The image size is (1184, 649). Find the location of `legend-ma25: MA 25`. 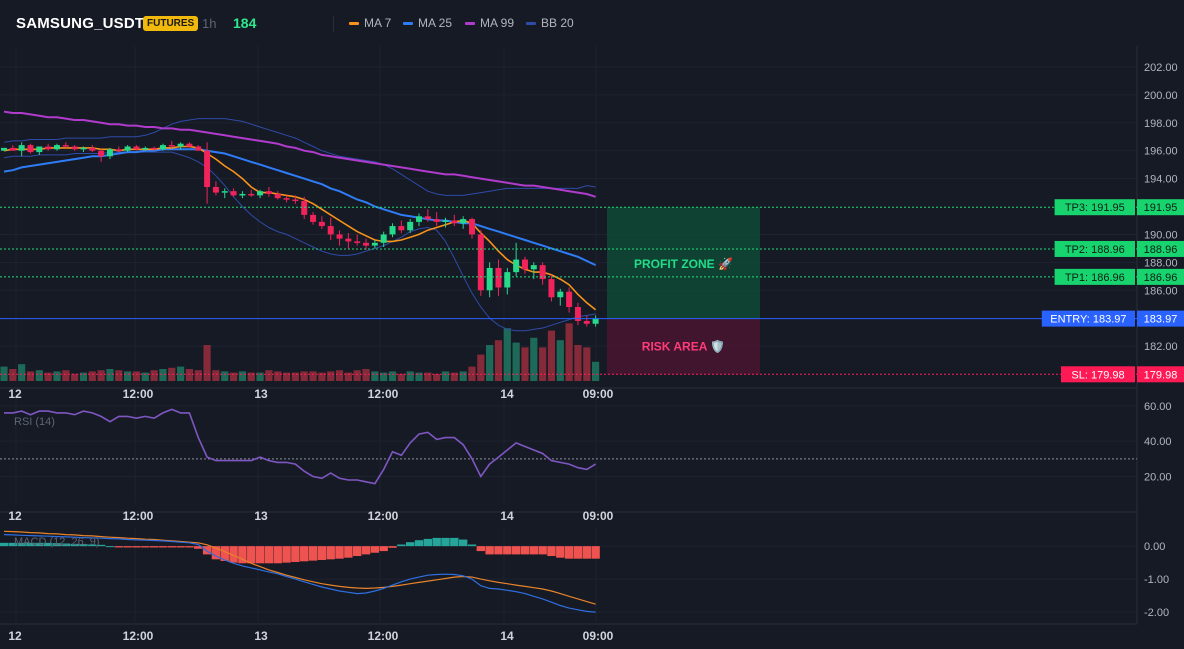

legend-ma25: MA 25 is located at coordinates (427, 23).